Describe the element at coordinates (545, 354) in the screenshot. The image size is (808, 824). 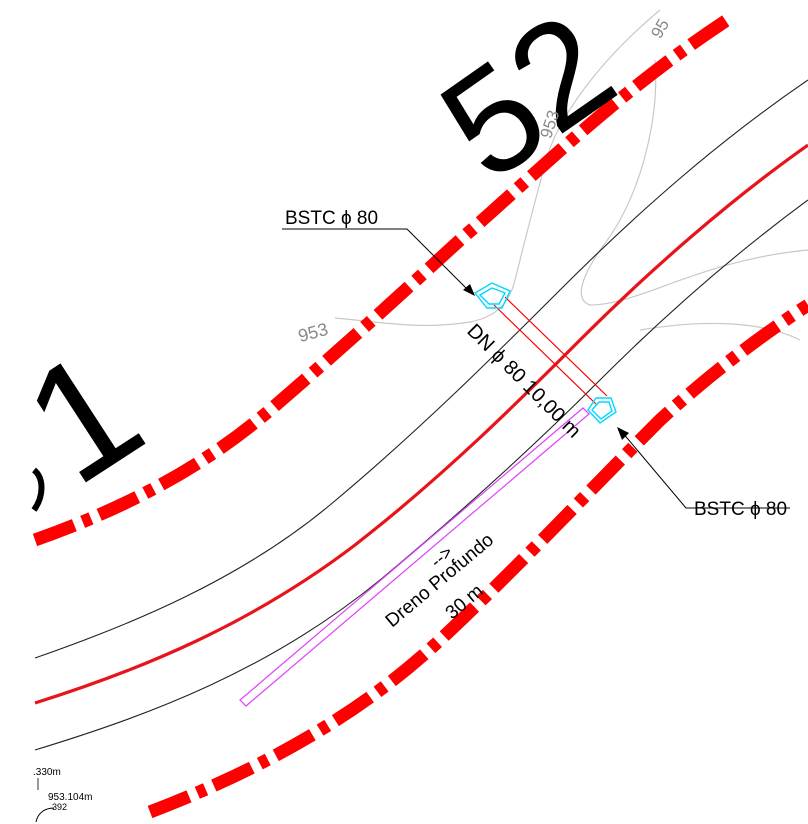
I see `pipe-line-a` at that location.